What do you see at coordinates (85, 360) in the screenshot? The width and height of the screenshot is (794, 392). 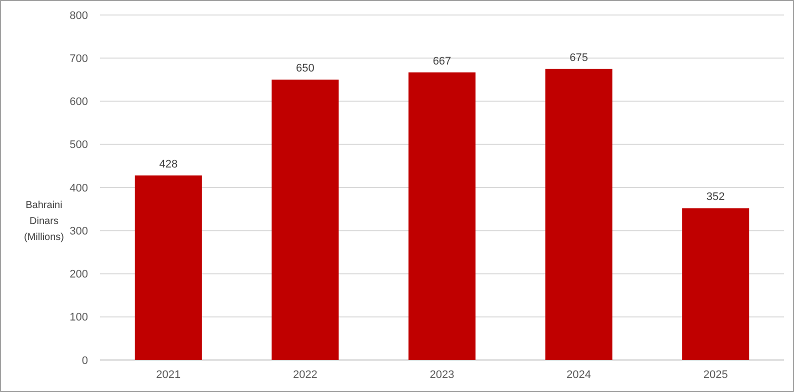 I see `y-tick-label: 0` at bounding box center [85, 360].